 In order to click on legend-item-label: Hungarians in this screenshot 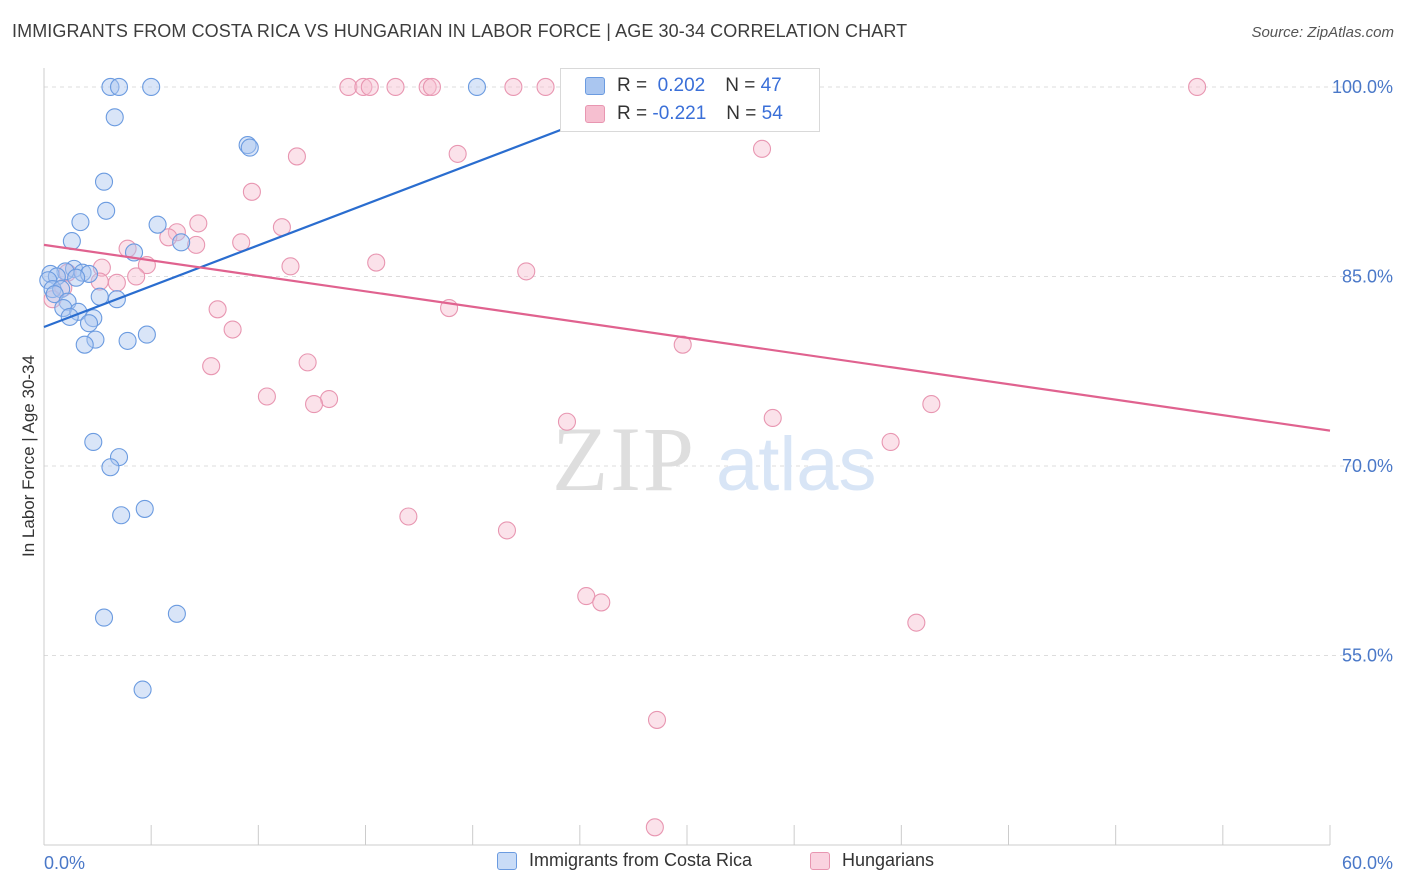, I will do `click(888, 860)`.